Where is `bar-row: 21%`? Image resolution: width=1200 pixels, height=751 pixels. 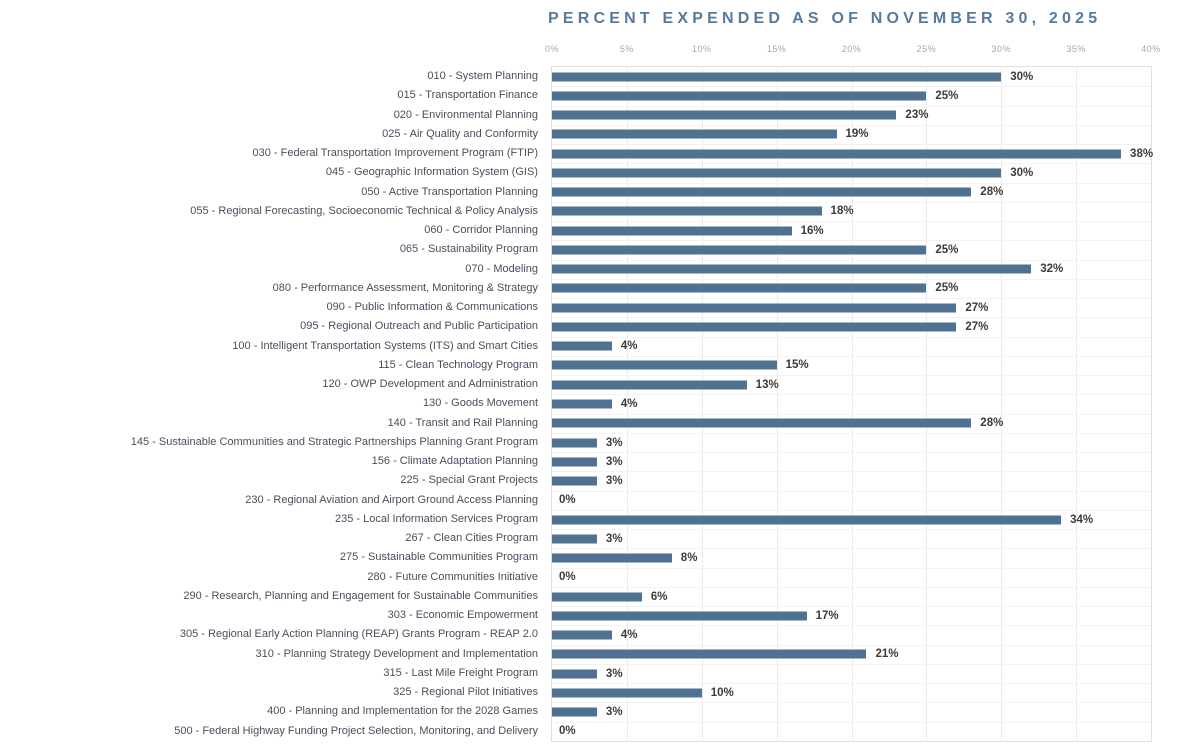
bar-row: 21% is located at coordinates (851, 654).